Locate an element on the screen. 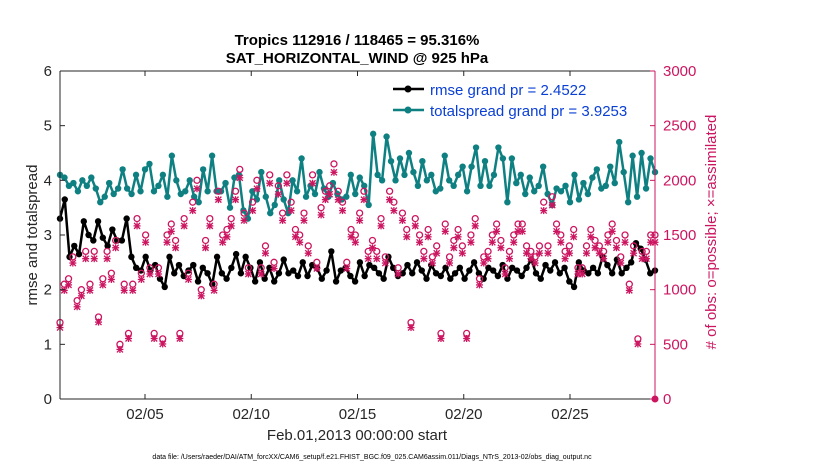 This screenshot has height=470, width=830. y-right-tick-label: 0 is located at coordinates (667, 399).